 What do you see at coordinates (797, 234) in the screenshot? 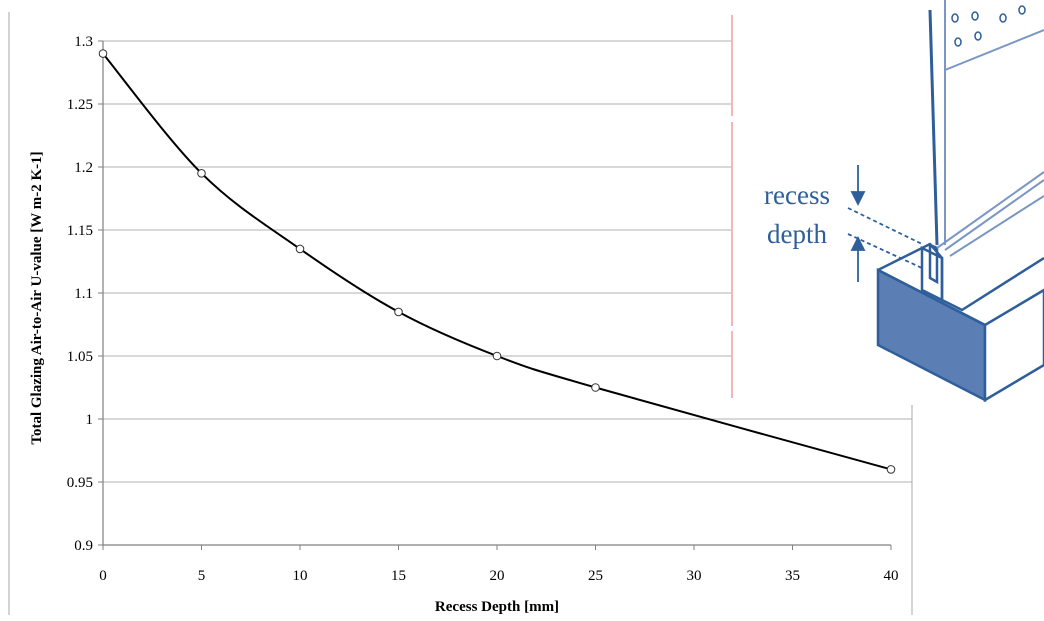
I see `depth-label: depth` at bounding box center [797, 234].